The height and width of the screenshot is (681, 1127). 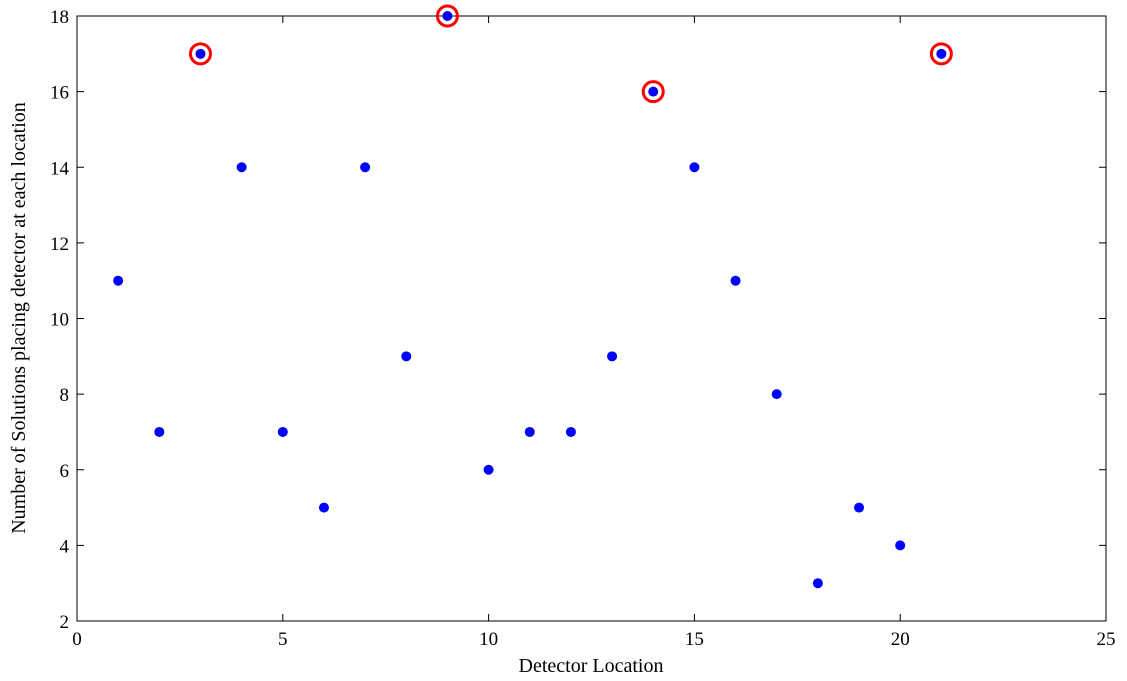 I want to click on x-tick-label: 5, so click(x=283, y=639).